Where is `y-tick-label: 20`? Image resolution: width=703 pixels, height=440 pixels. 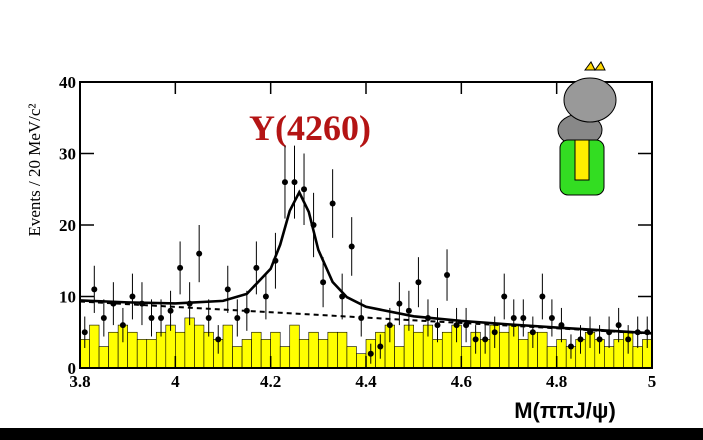 y-tick-label: 20 is located at coordinates (67, 225).